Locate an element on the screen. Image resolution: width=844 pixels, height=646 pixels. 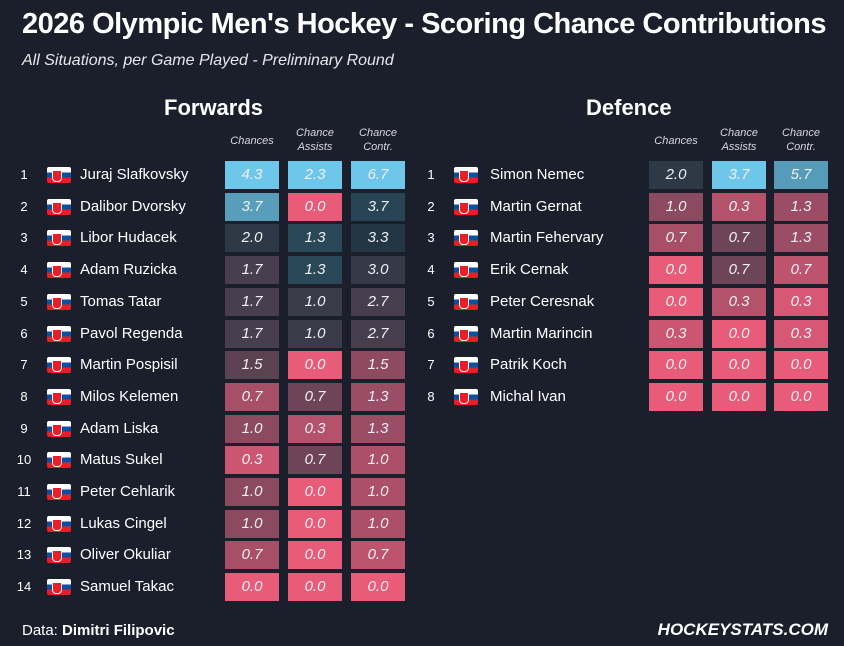
table-row: 8 Michal Ivan 0.0 0.0 0.0 is located at coordinates (422, 396).